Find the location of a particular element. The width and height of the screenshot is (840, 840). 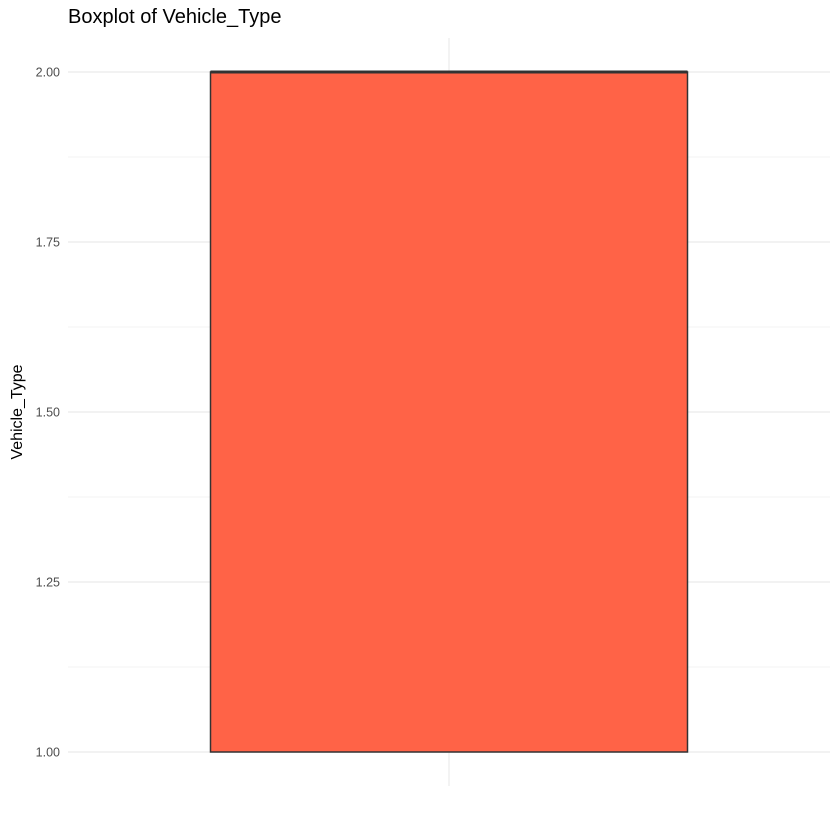

y-tick-label: 1.50 is located at coordinates (48, 413).